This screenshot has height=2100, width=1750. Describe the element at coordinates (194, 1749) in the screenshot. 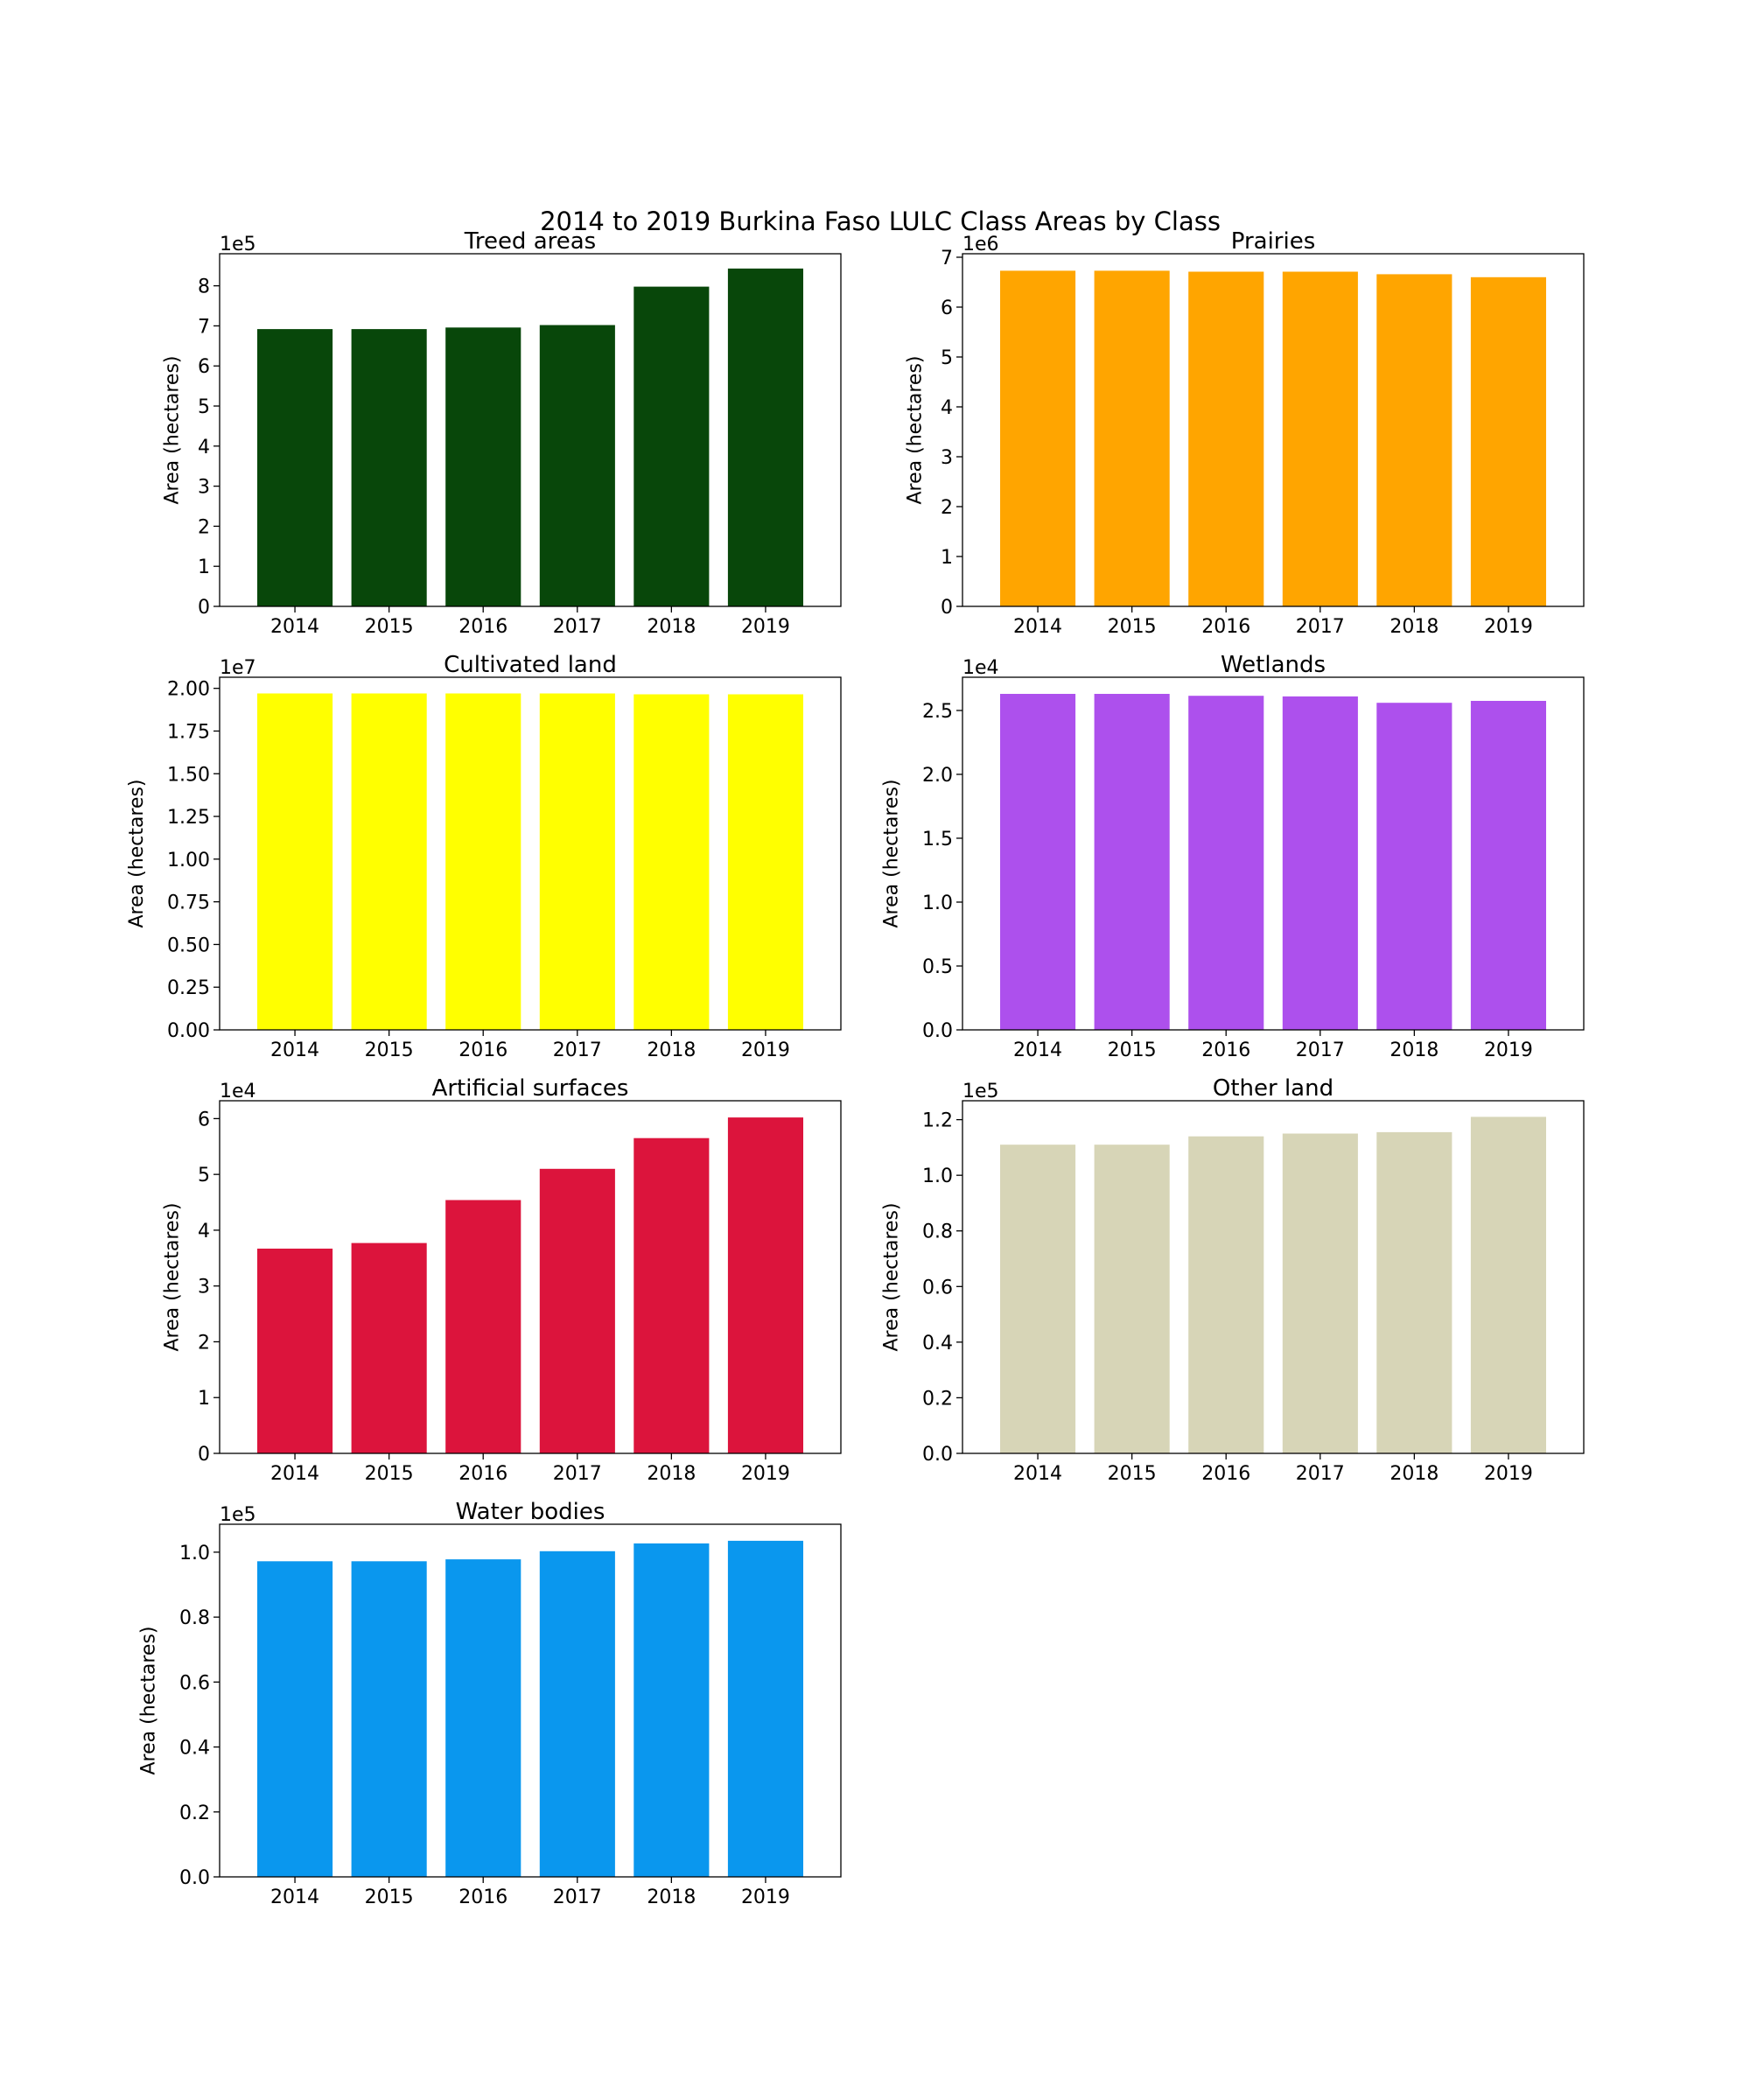

I see `y-tick-label: 0.4` at that location.